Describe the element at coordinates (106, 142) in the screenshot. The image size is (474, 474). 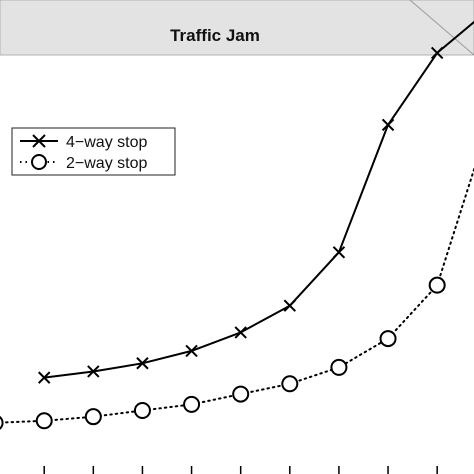
I see `legend-label-4-way: 4−way stop` at that location.